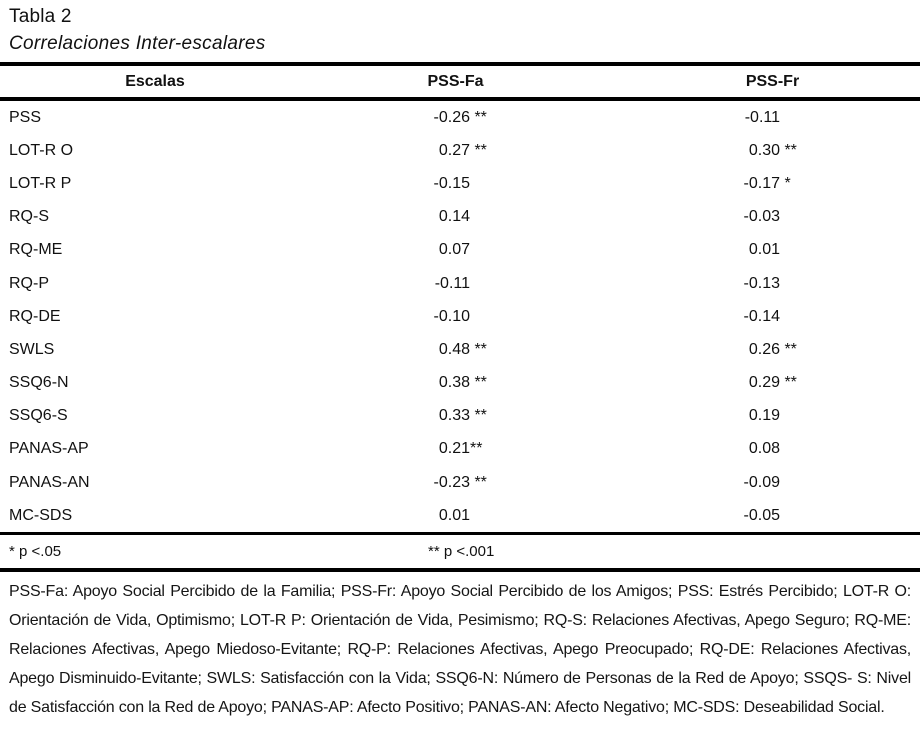 This screenshot has height=730, width=920. Describe the element at coordinates (25, 117) in the screenshot. I see `row-label: PSS` at that location.